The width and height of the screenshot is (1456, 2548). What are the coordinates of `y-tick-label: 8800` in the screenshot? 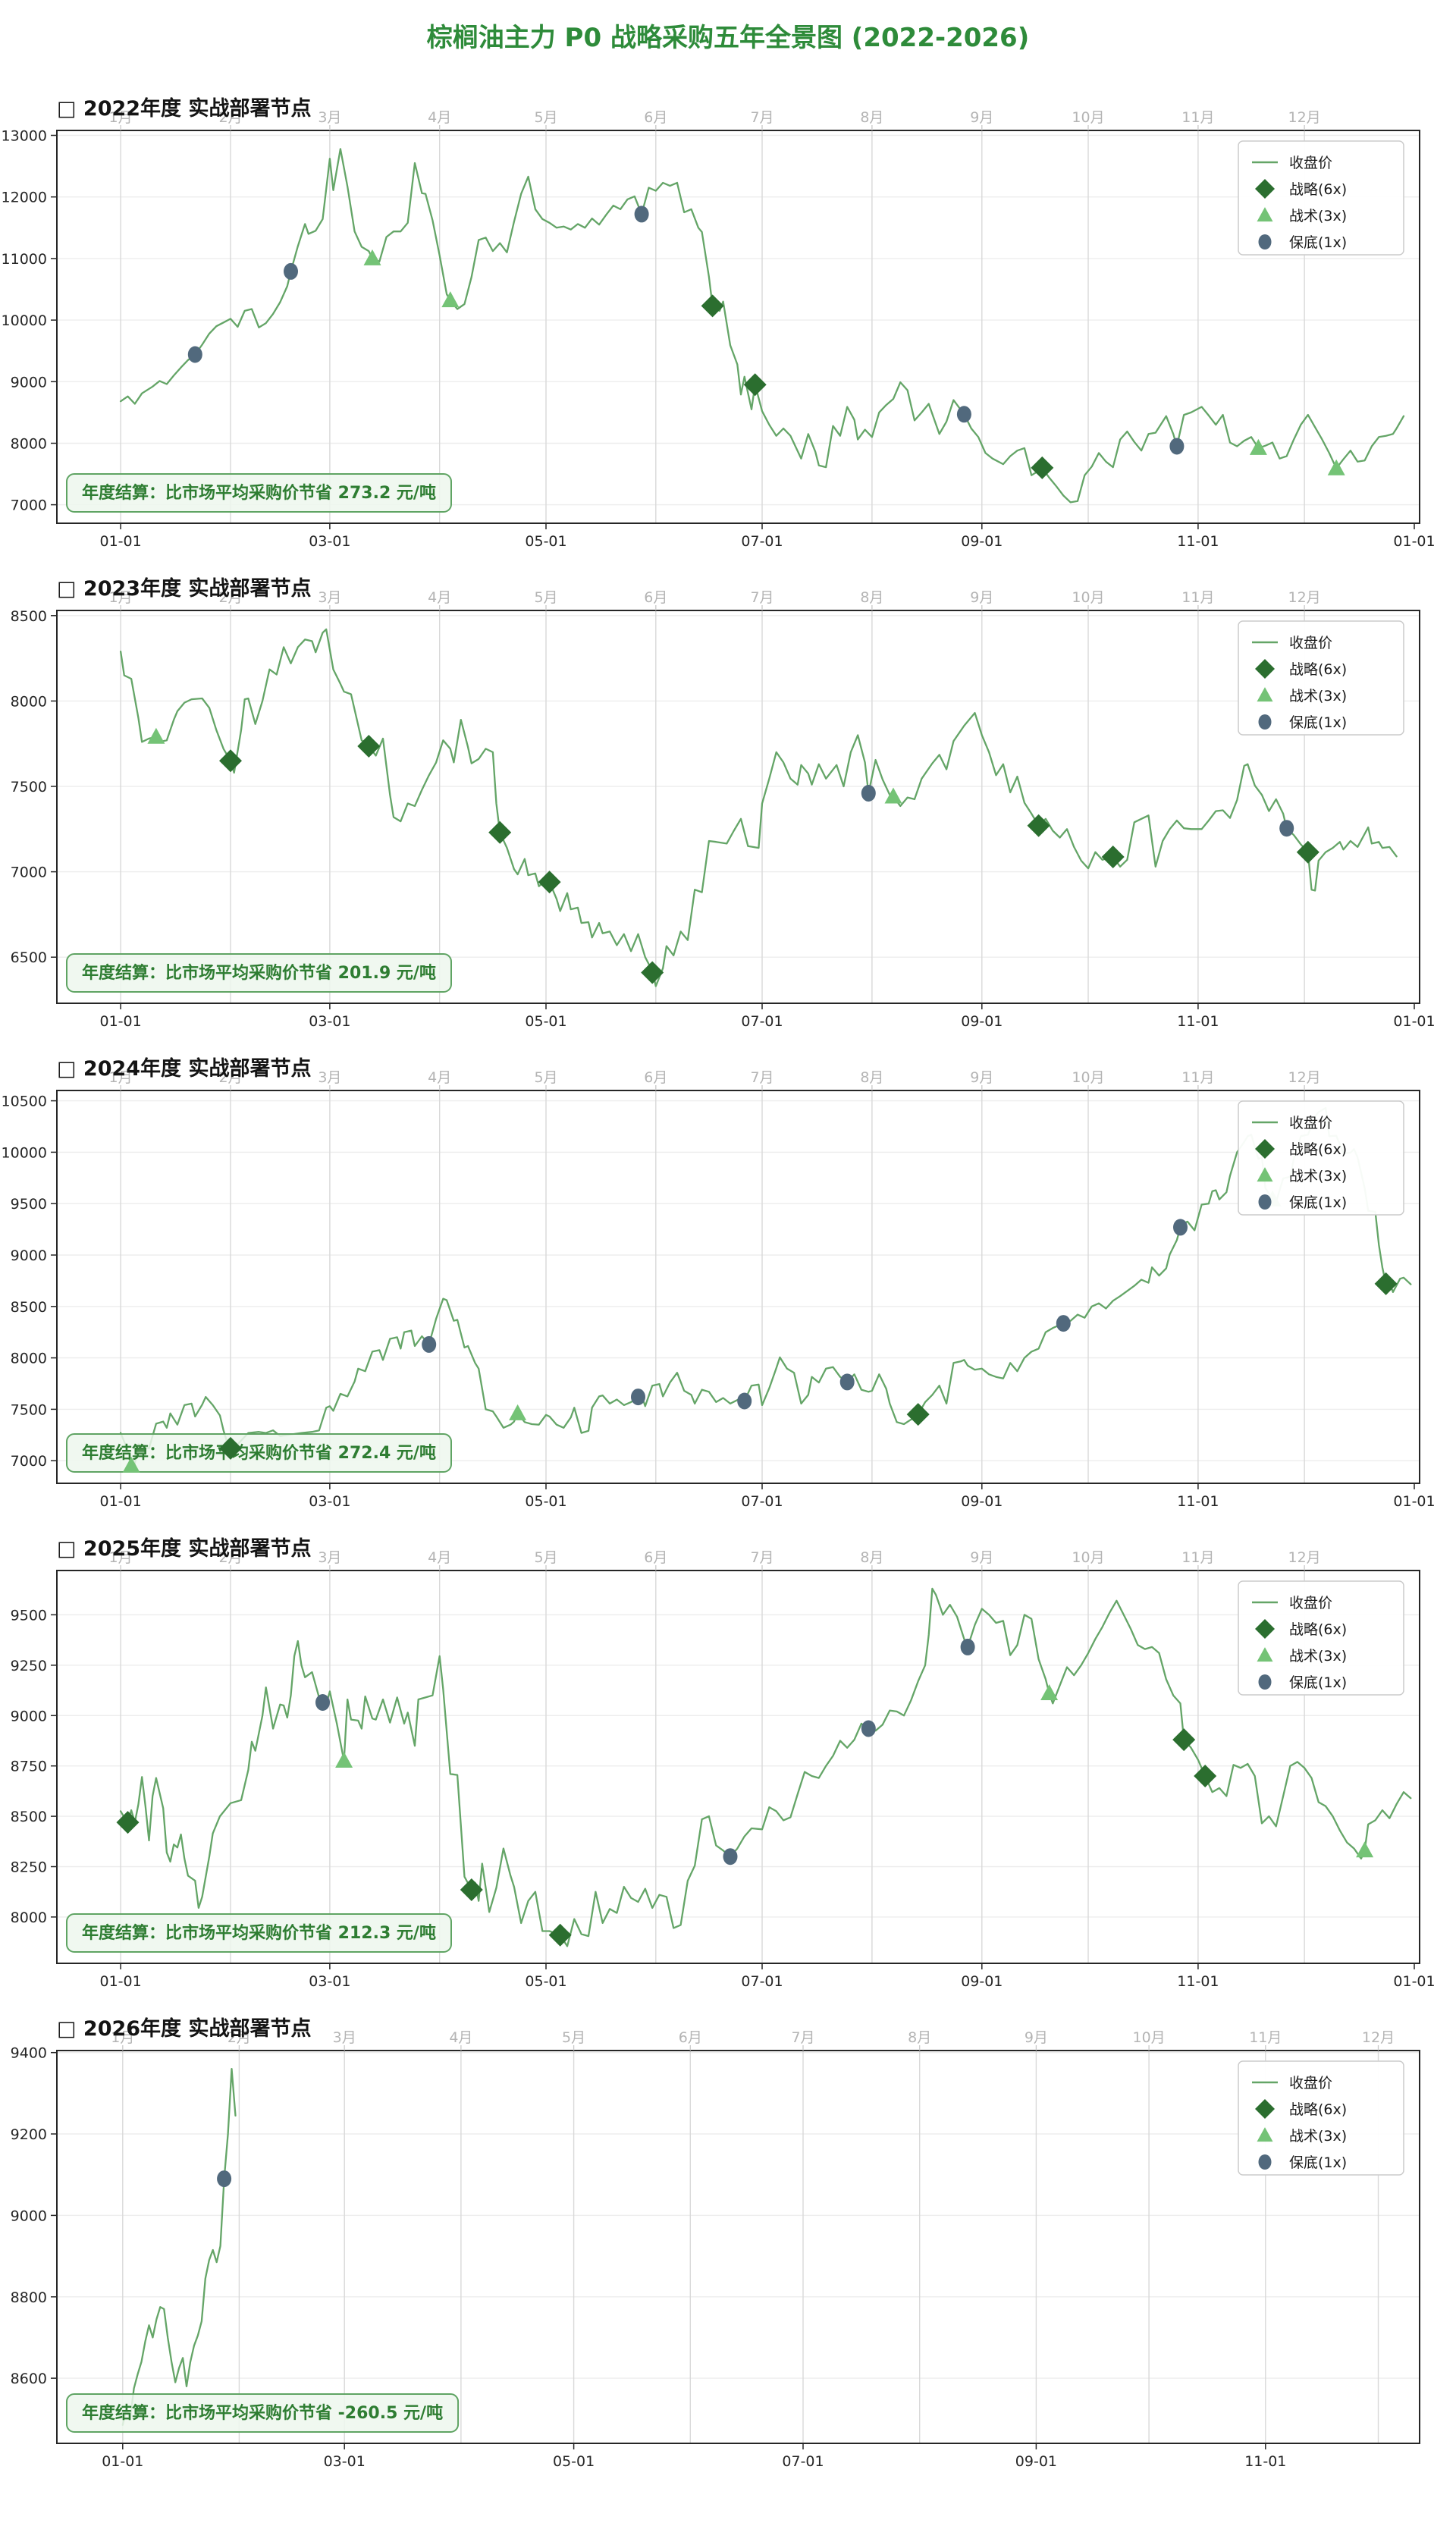 It's located at (29, 2297).